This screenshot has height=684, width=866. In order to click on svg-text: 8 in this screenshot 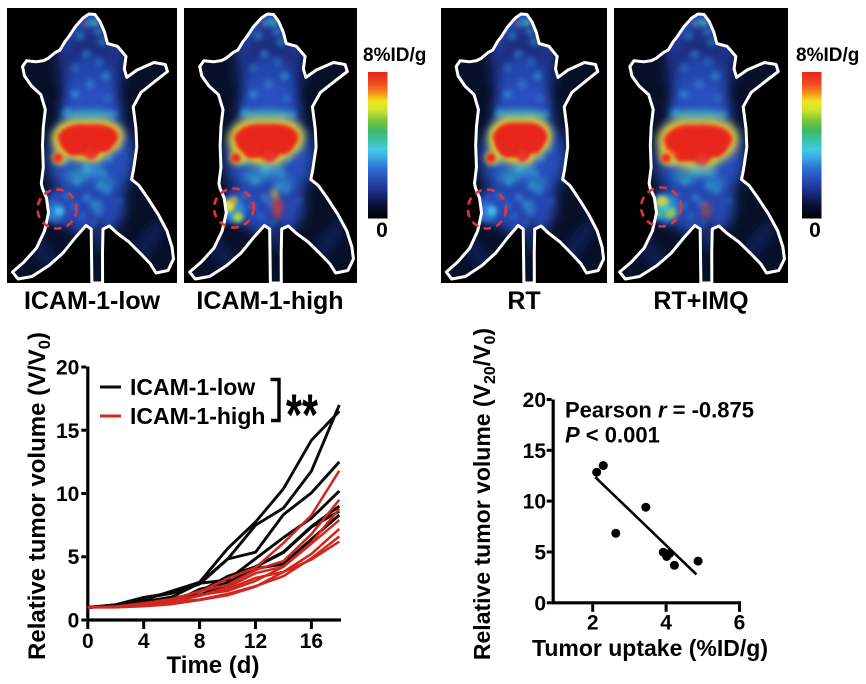, I will do `click(200, 641)`.